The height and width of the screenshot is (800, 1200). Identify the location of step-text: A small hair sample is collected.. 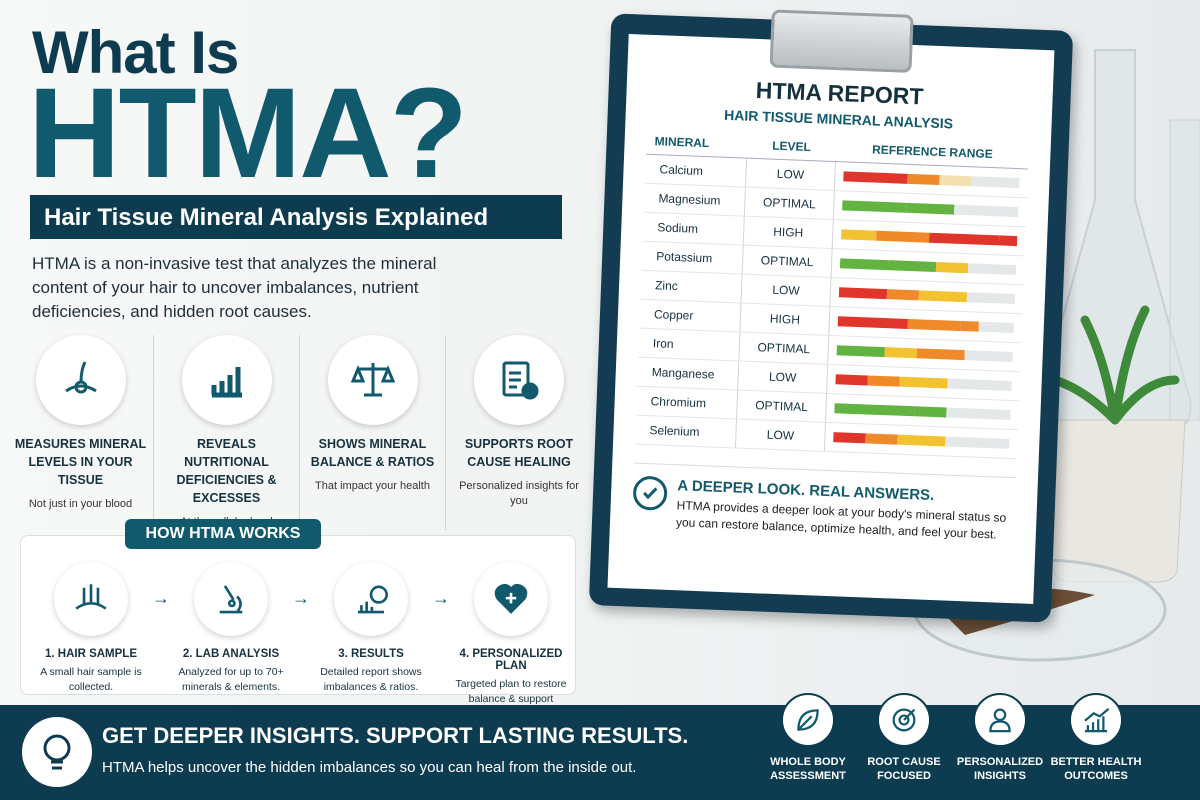
(91, 679).